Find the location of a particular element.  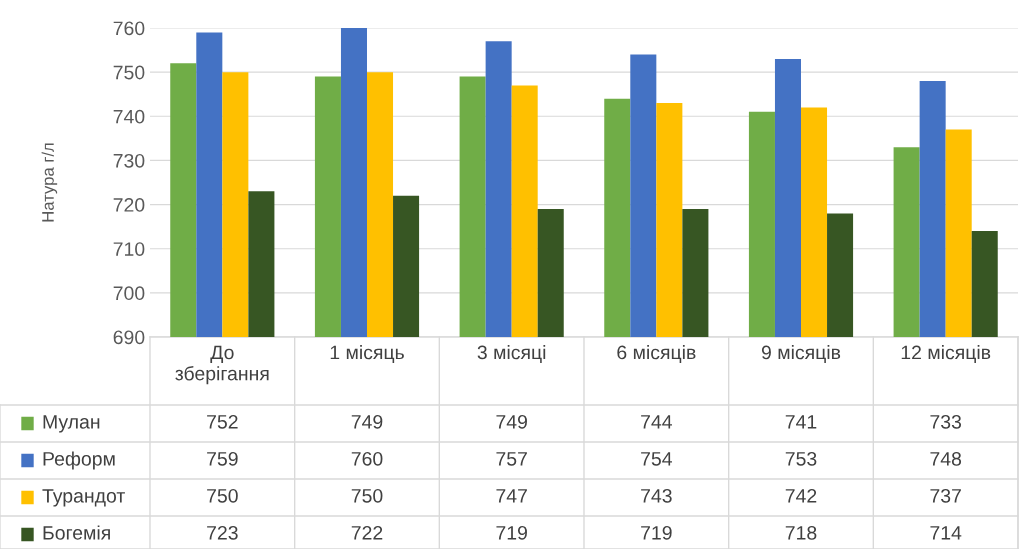

data-label: 741 is located at coordinates (801, 422).